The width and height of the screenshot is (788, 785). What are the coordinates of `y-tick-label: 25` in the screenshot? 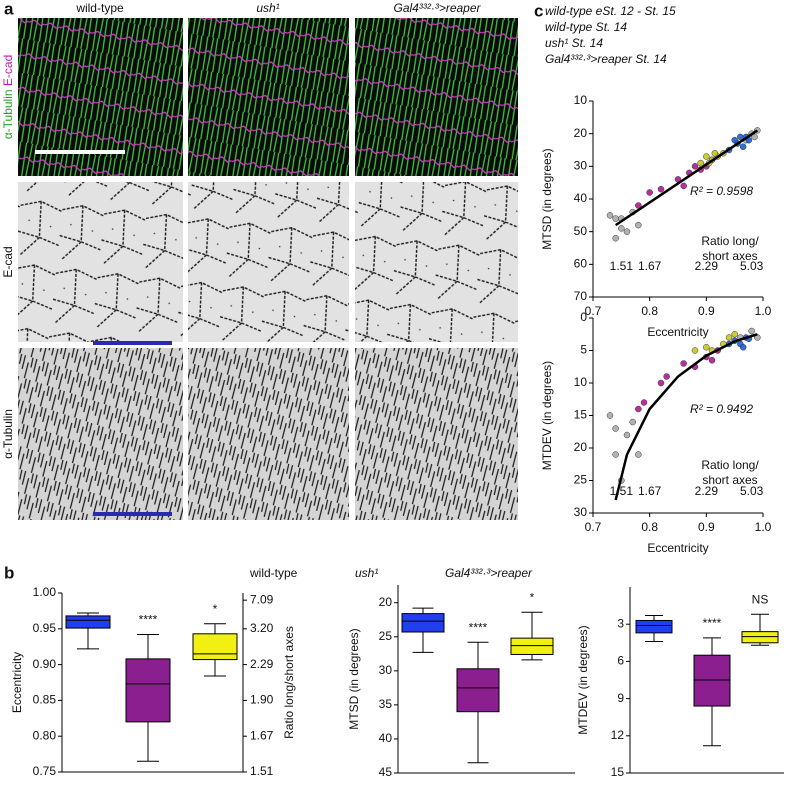 It's located at (581, 480).